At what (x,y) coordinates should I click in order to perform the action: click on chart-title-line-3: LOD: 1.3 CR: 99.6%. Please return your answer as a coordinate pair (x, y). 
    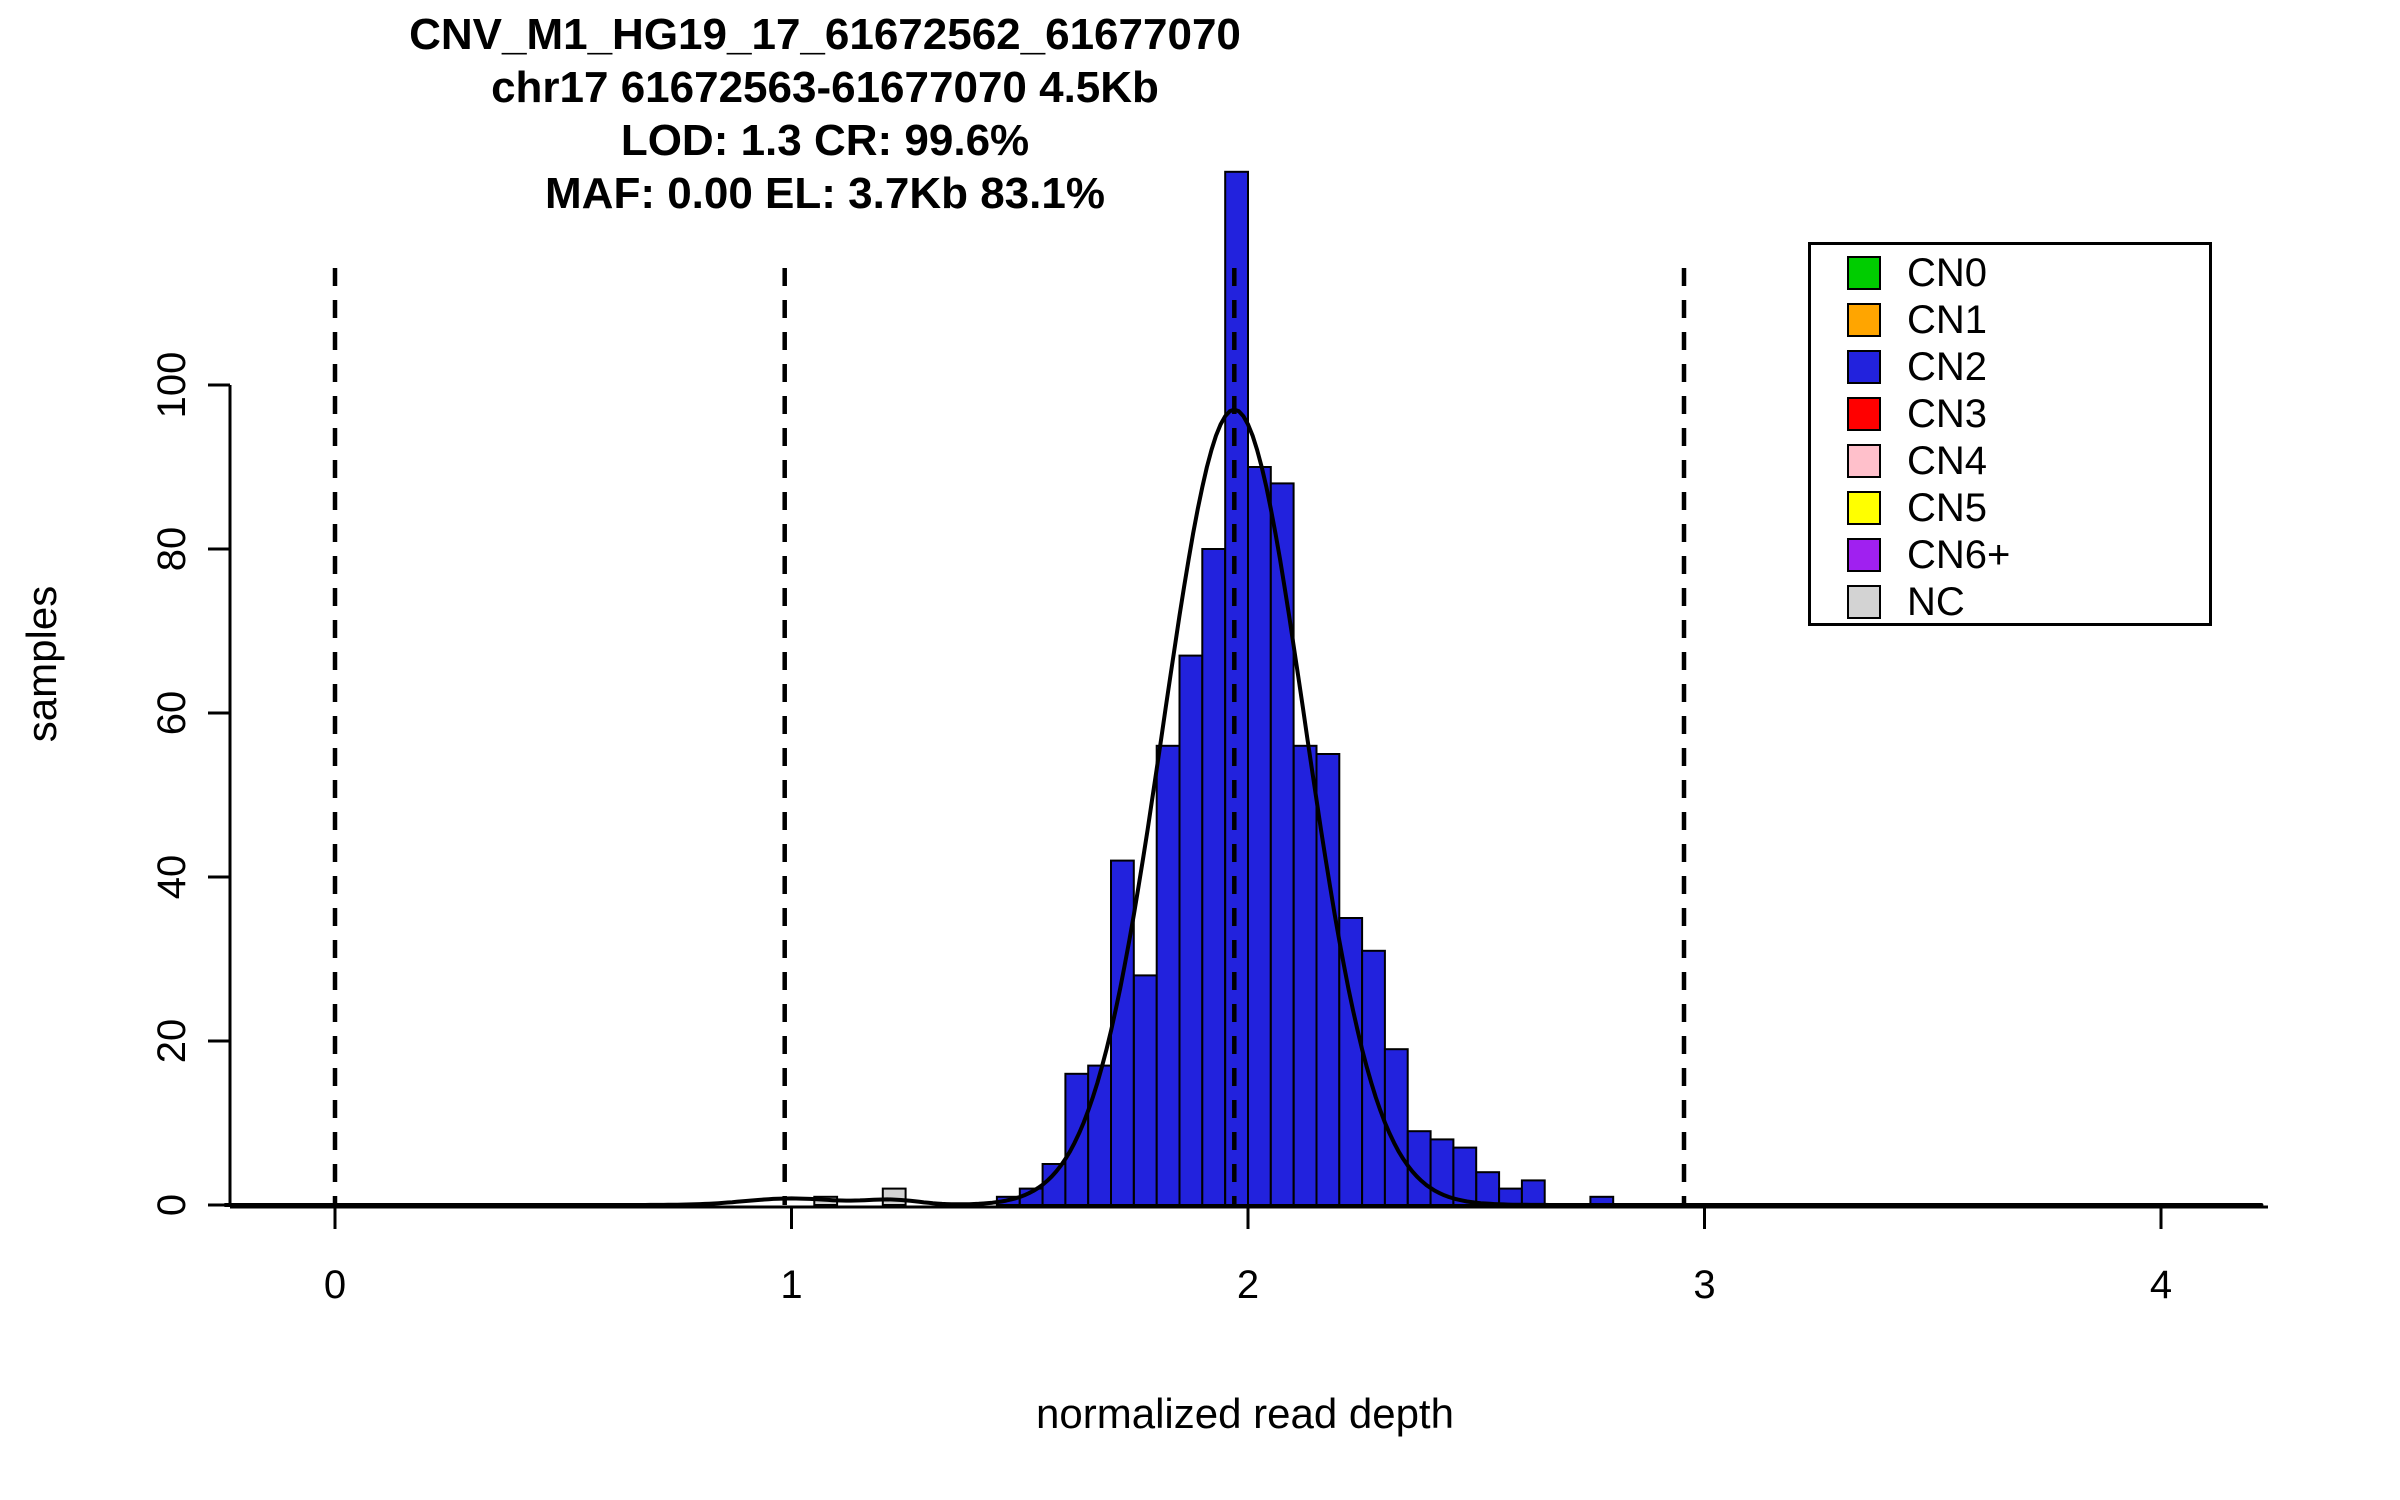
    Looking at the image, I should click on (825, 140).